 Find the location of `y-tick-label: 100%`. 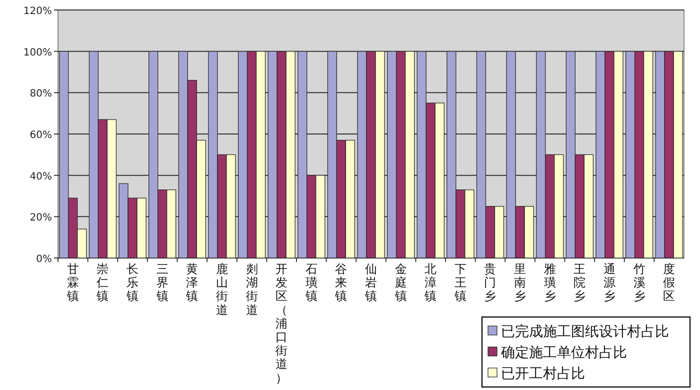

y-tick-label: 100% is located at coordinates (37, 52).